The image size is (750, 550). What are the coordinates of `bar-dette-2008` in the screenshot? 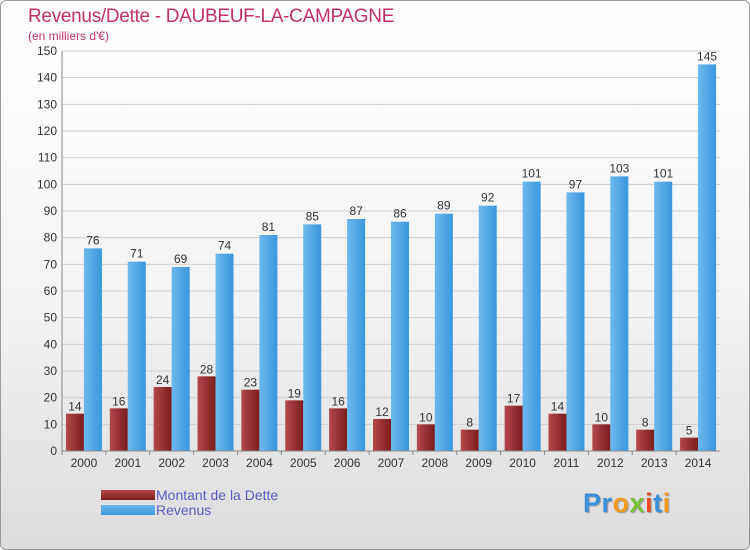 It's located at (425, 437).